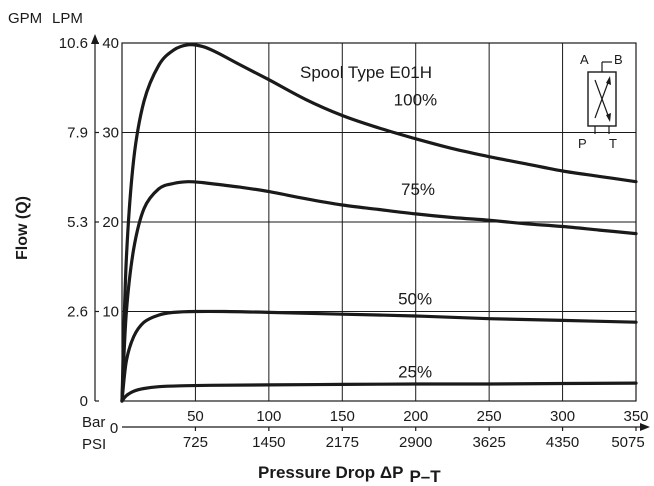  Describe the element at coordinates (268, 442) in the screenshot. I see `x-tick-label-psi: 1450` at that location.